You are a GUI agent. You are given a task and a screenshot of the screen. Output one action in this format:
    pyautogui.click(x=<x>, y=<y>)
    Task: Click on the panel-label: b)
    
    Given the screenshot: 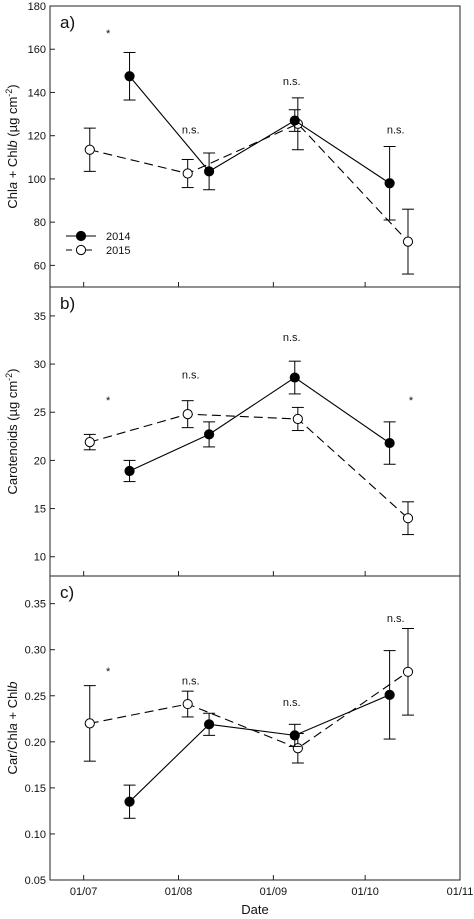 What is the action you would take?
    pyautogui.click(x=67, y=303)
    